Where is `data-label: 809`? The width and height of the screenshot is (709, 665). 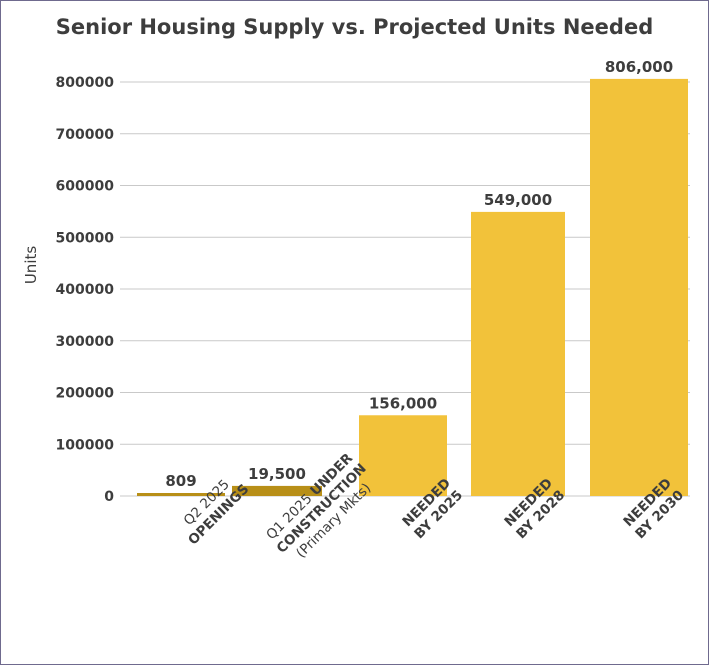 data-label: 809 is located at coordinates (180, 481).